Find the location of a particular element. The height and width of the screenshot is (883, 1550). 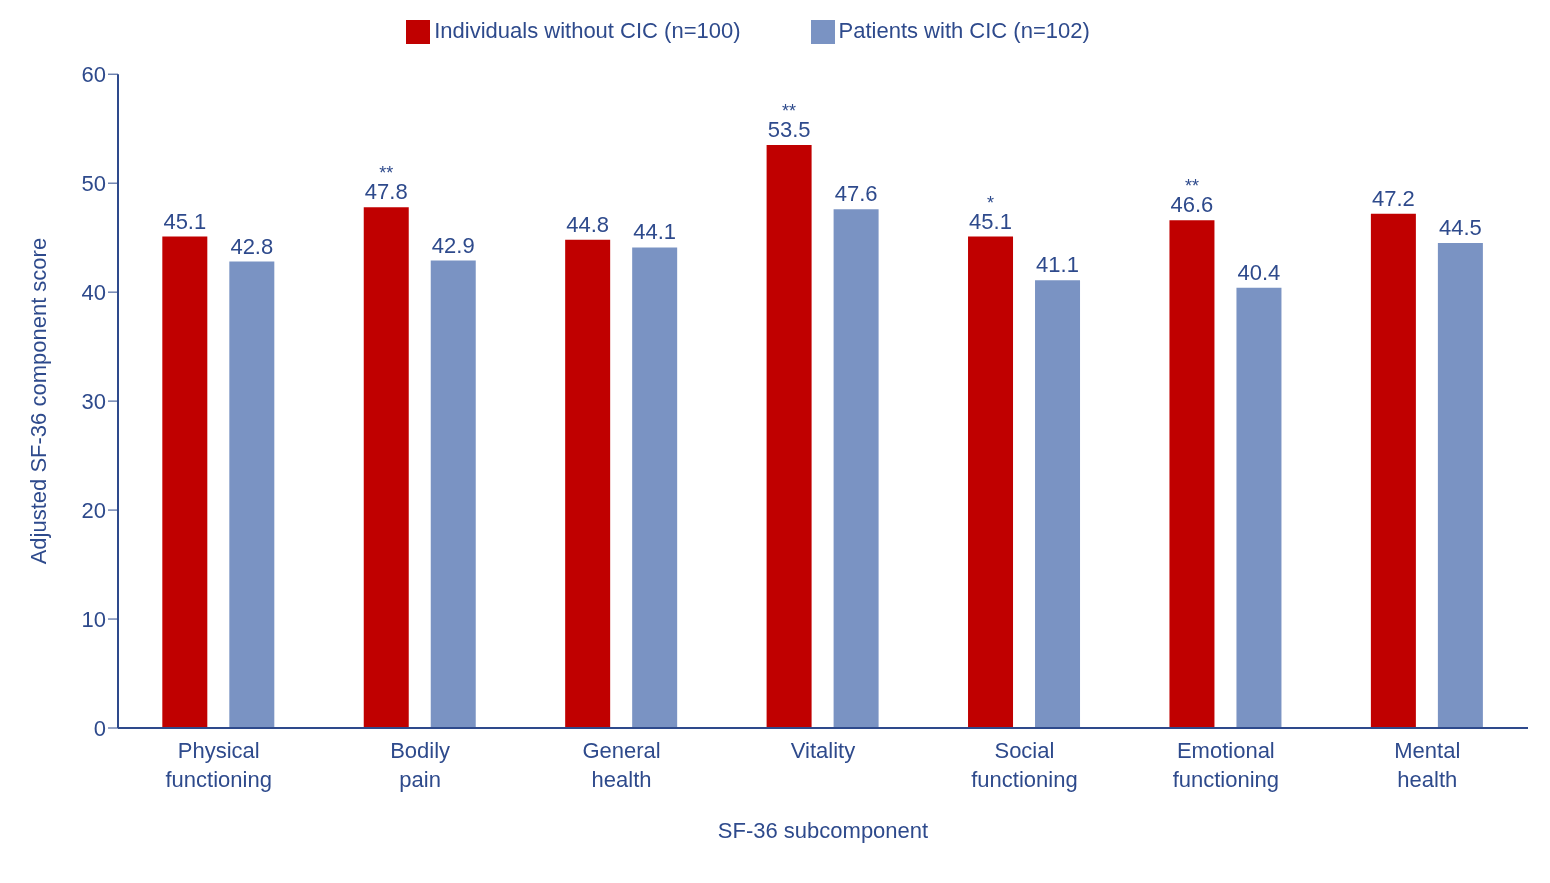

data-label: 44.5 is located at coordinates (1460, 228).